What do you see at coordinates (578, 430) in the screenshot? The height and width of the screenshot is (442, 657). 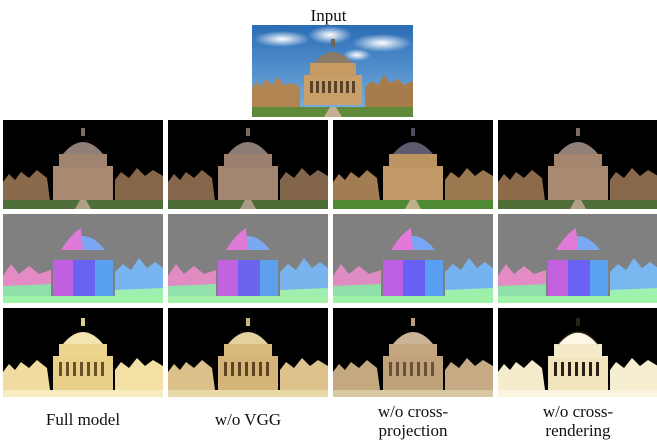 I see `caption-line: rendering` at bounding box center [578, 430].